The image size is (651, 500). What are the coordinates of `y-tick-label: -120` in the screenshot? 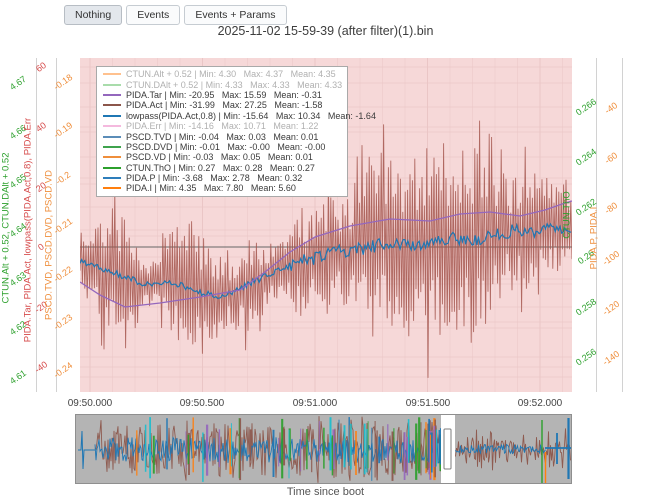 It's located at (611, 308).